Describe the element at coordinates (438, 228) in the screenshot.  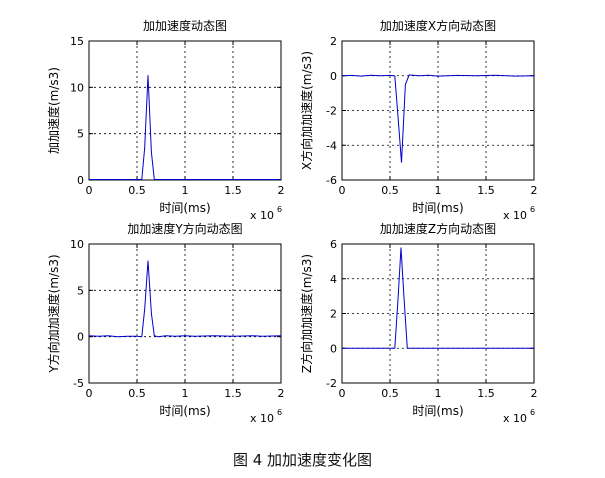
I see `chart-title: 加加速度Z方向动态图` at that location.